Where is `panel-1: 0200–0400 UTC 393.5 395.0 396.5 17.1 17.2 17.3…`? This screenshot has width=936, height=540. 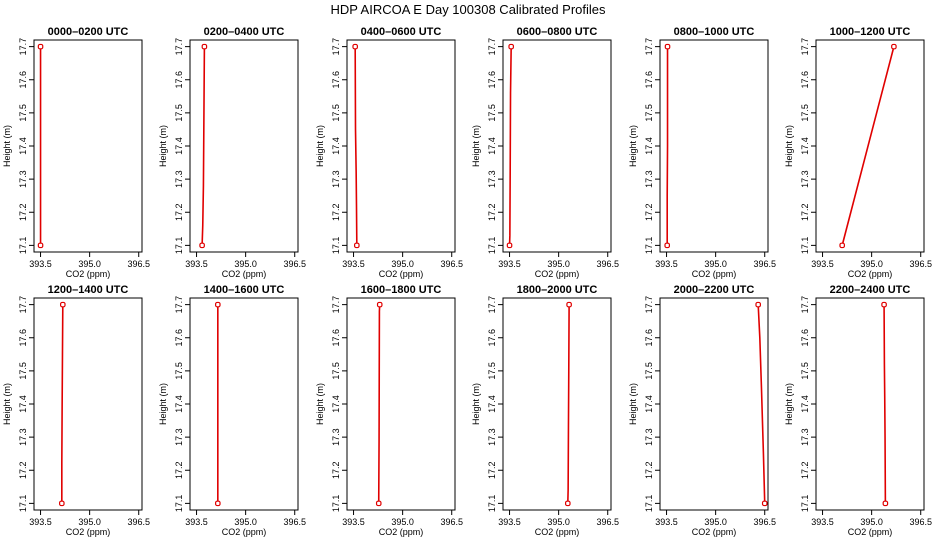
panel-1: 0200–0400 UTC 393.5 395.0 396.5 17.1 17.2 17.3… is located at coordinates (232, 152).